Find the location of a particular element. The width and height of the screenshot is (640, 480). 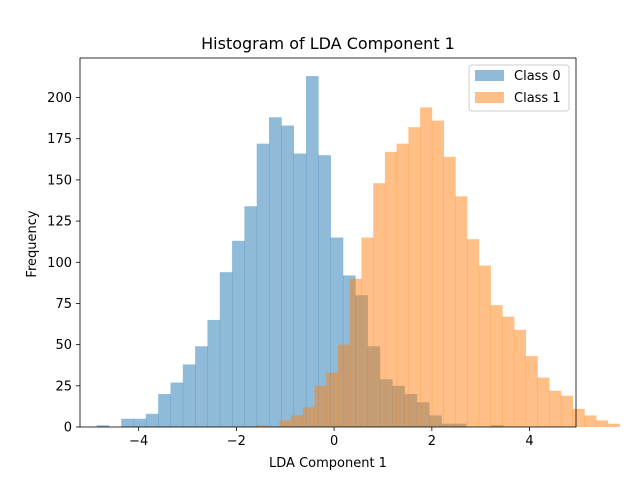

y-tick-label: 150 is located at coordinates (59, 180).